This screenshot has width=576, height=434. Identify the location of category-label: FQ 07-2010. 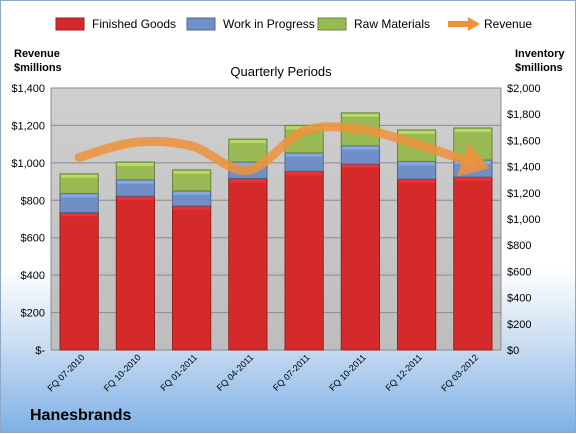
(66, 372).